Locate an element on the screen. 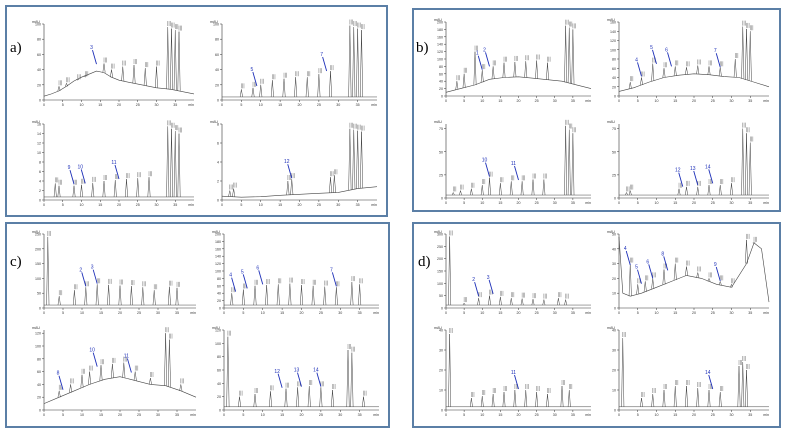  annotation-label: 13 is located at coordinates (297, 371).